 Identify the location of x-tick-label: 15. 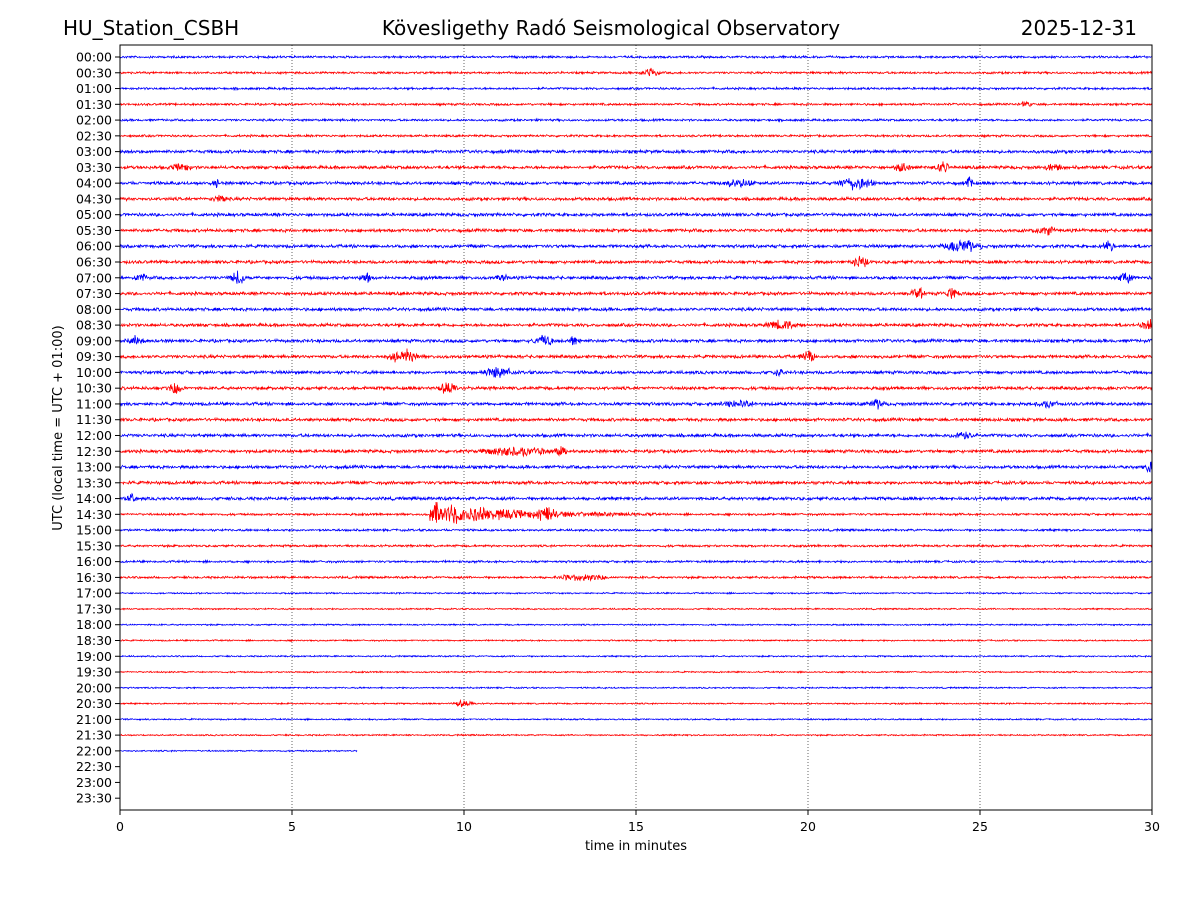
(636, 826).